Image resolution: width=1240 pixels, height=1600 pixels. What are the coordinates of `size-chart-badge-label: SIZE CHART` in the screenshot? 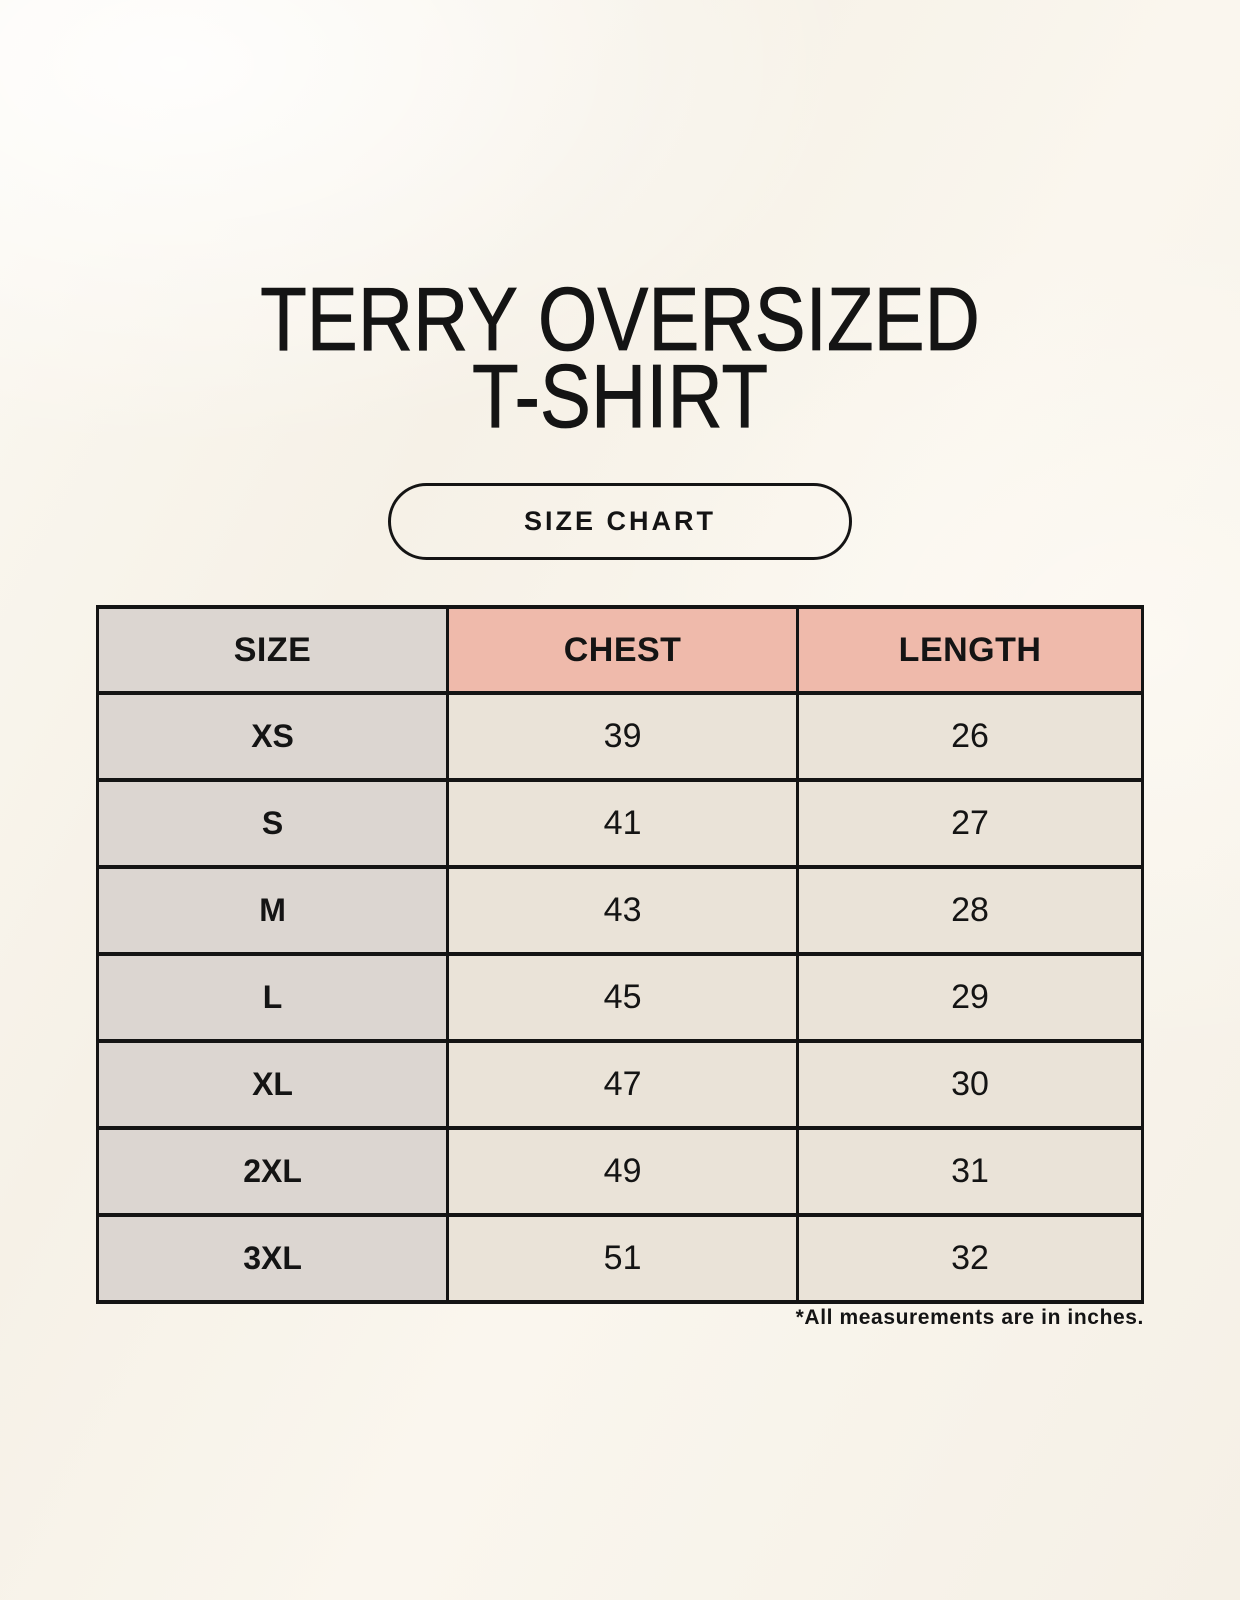 It's located at (620, 521).